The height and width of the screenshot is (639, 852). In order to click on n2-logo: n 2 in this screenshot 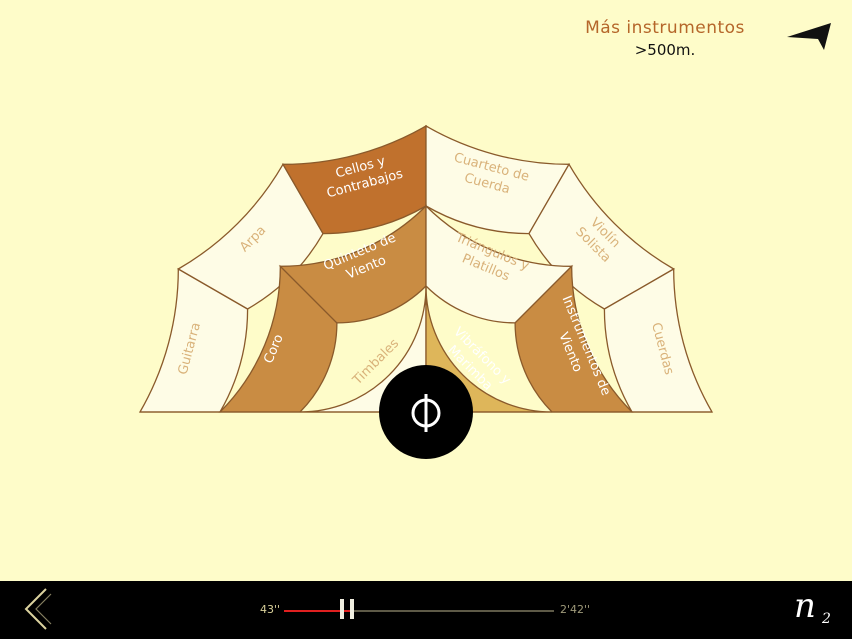, I will do `click(816, 611)`.